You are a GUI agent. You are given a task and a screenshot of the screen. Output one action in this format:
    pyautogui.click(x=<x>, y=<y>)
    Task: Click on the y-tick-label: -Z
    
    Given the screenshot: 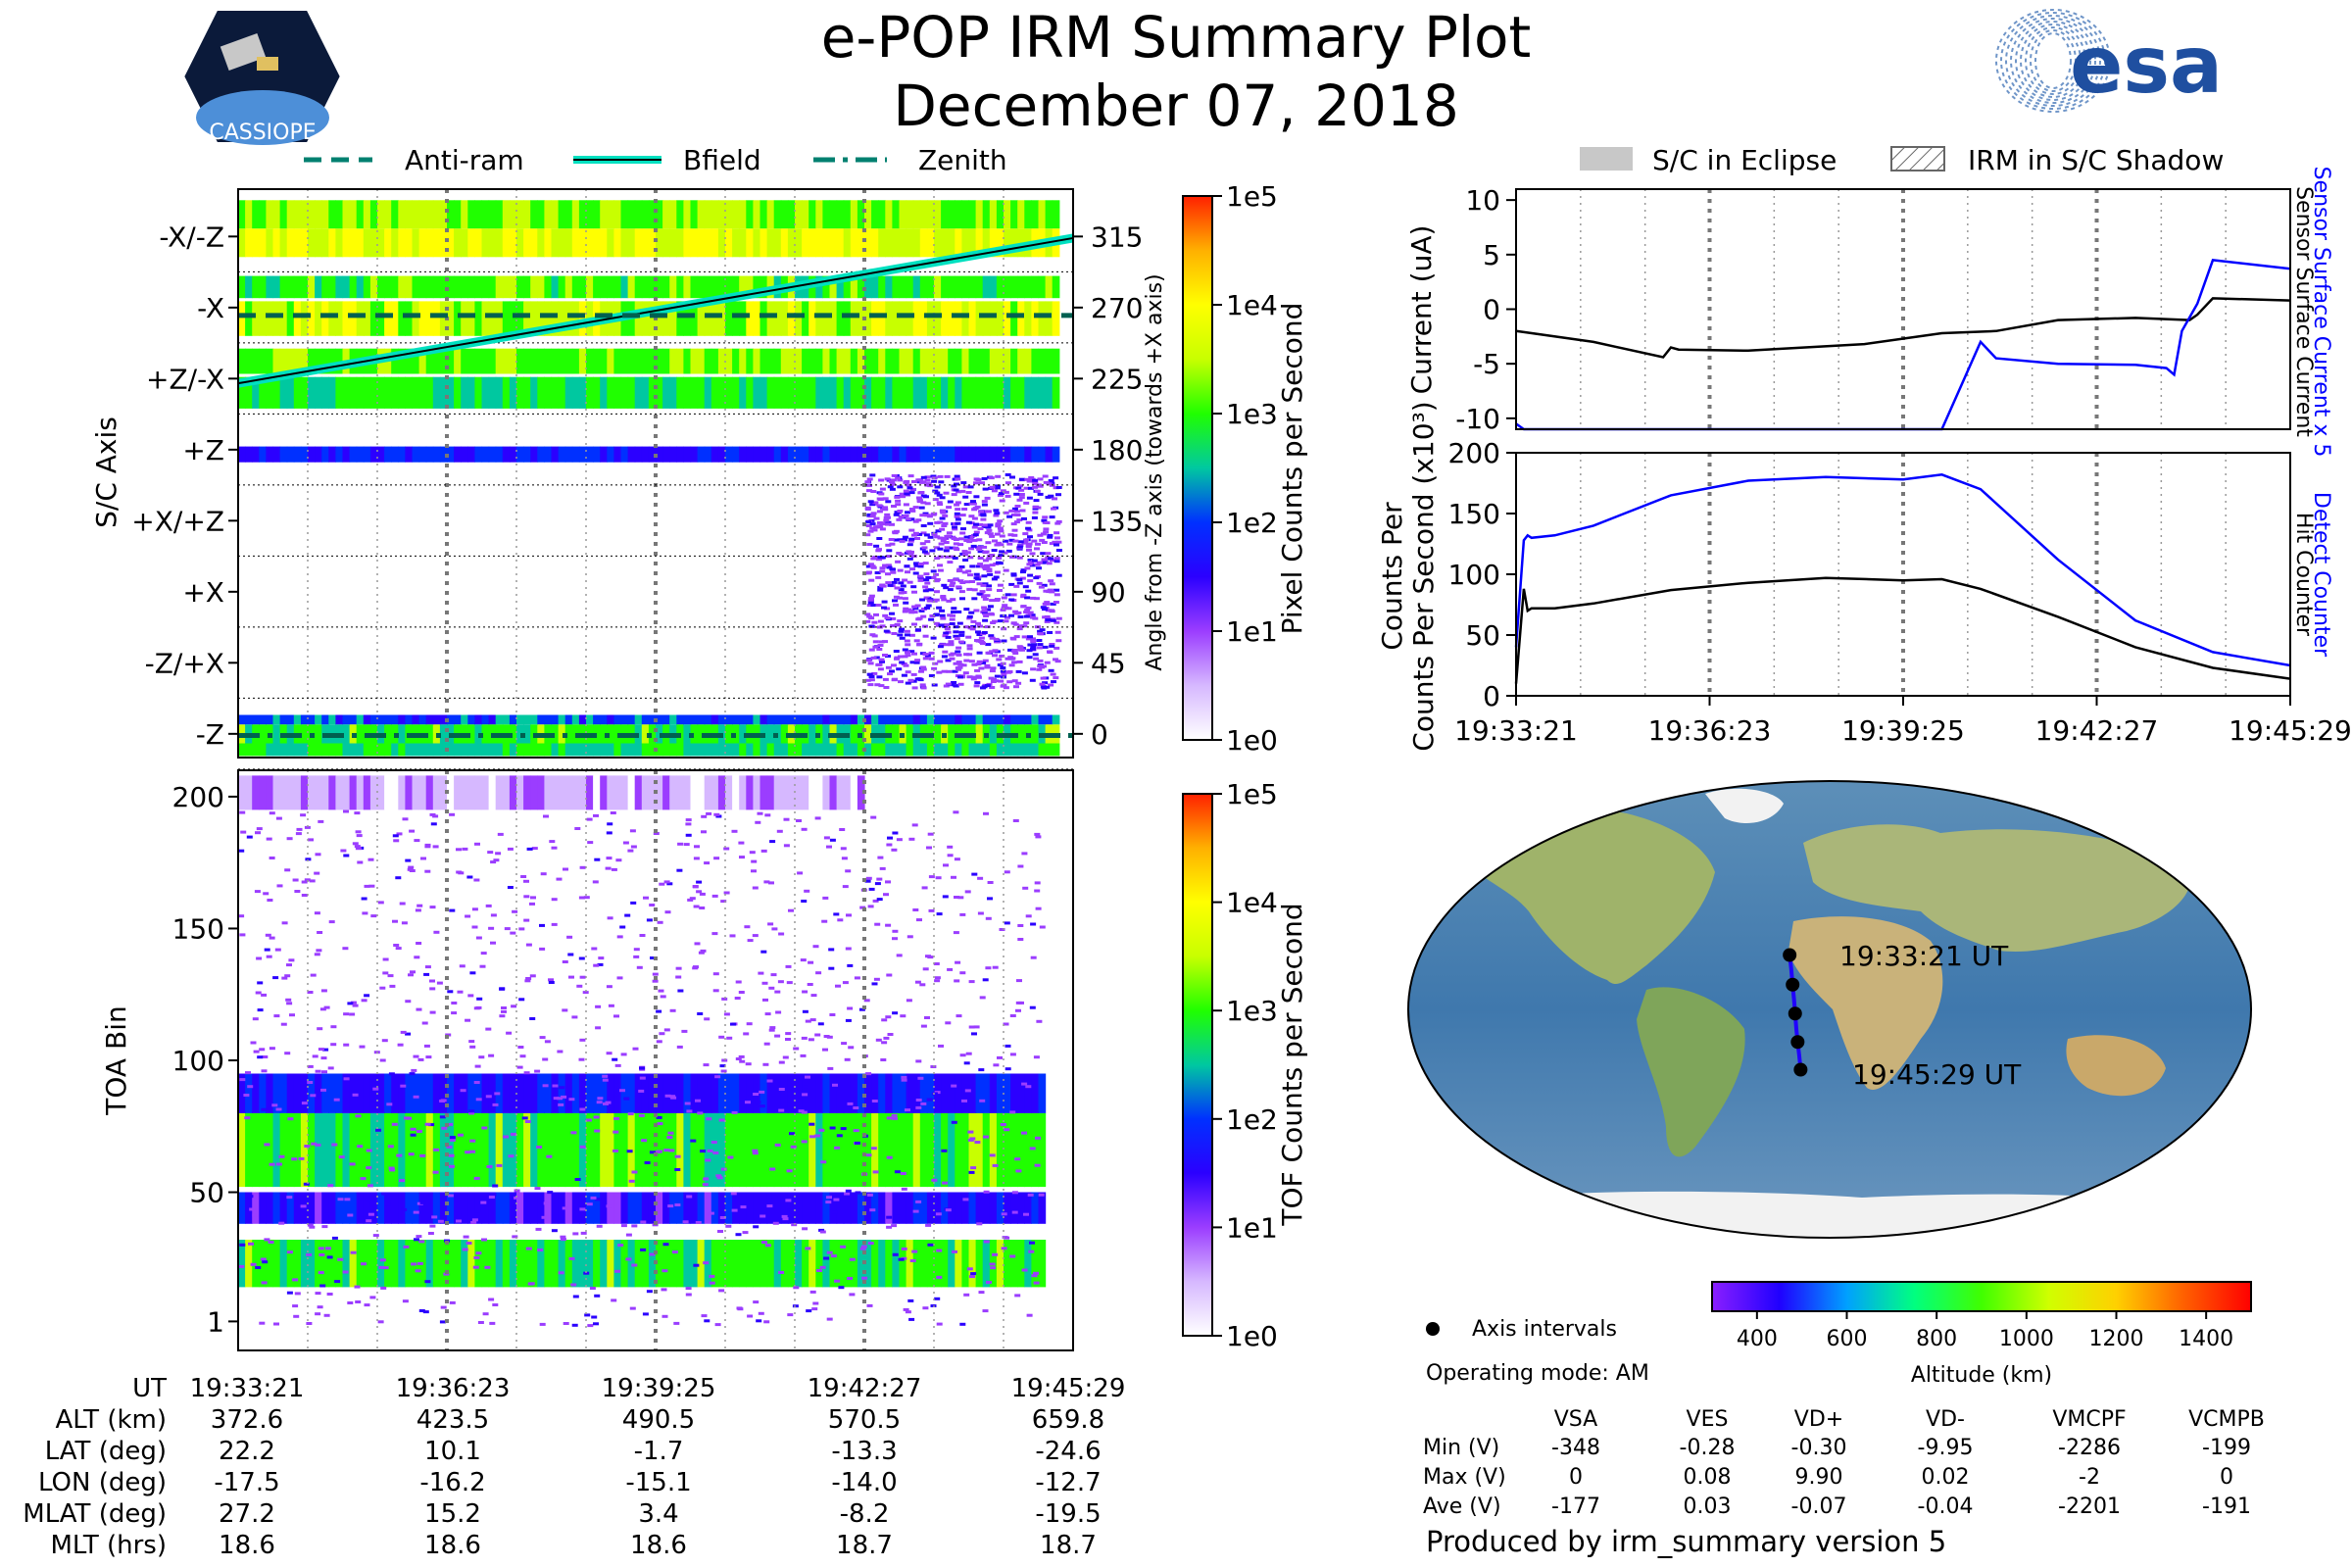 What is the action you would take?
    pyautogui.click(x=210, y=734)
    